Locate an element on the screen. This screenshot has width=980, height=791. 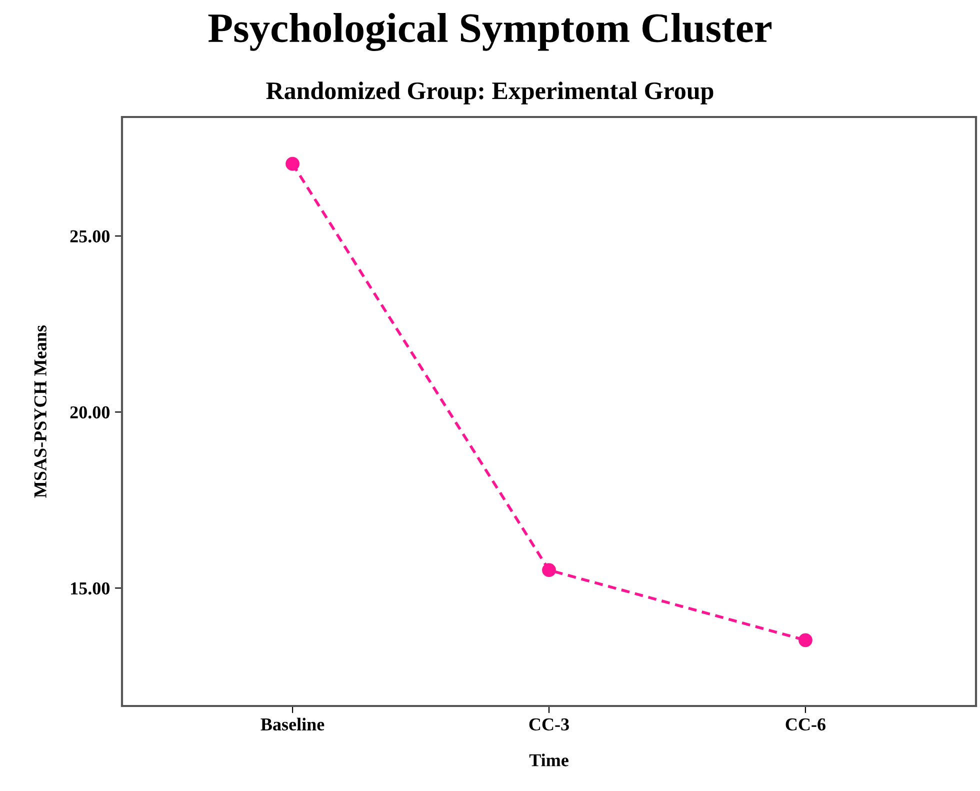
x-tick-label: CC-3 is located at coordinates (549, 724).